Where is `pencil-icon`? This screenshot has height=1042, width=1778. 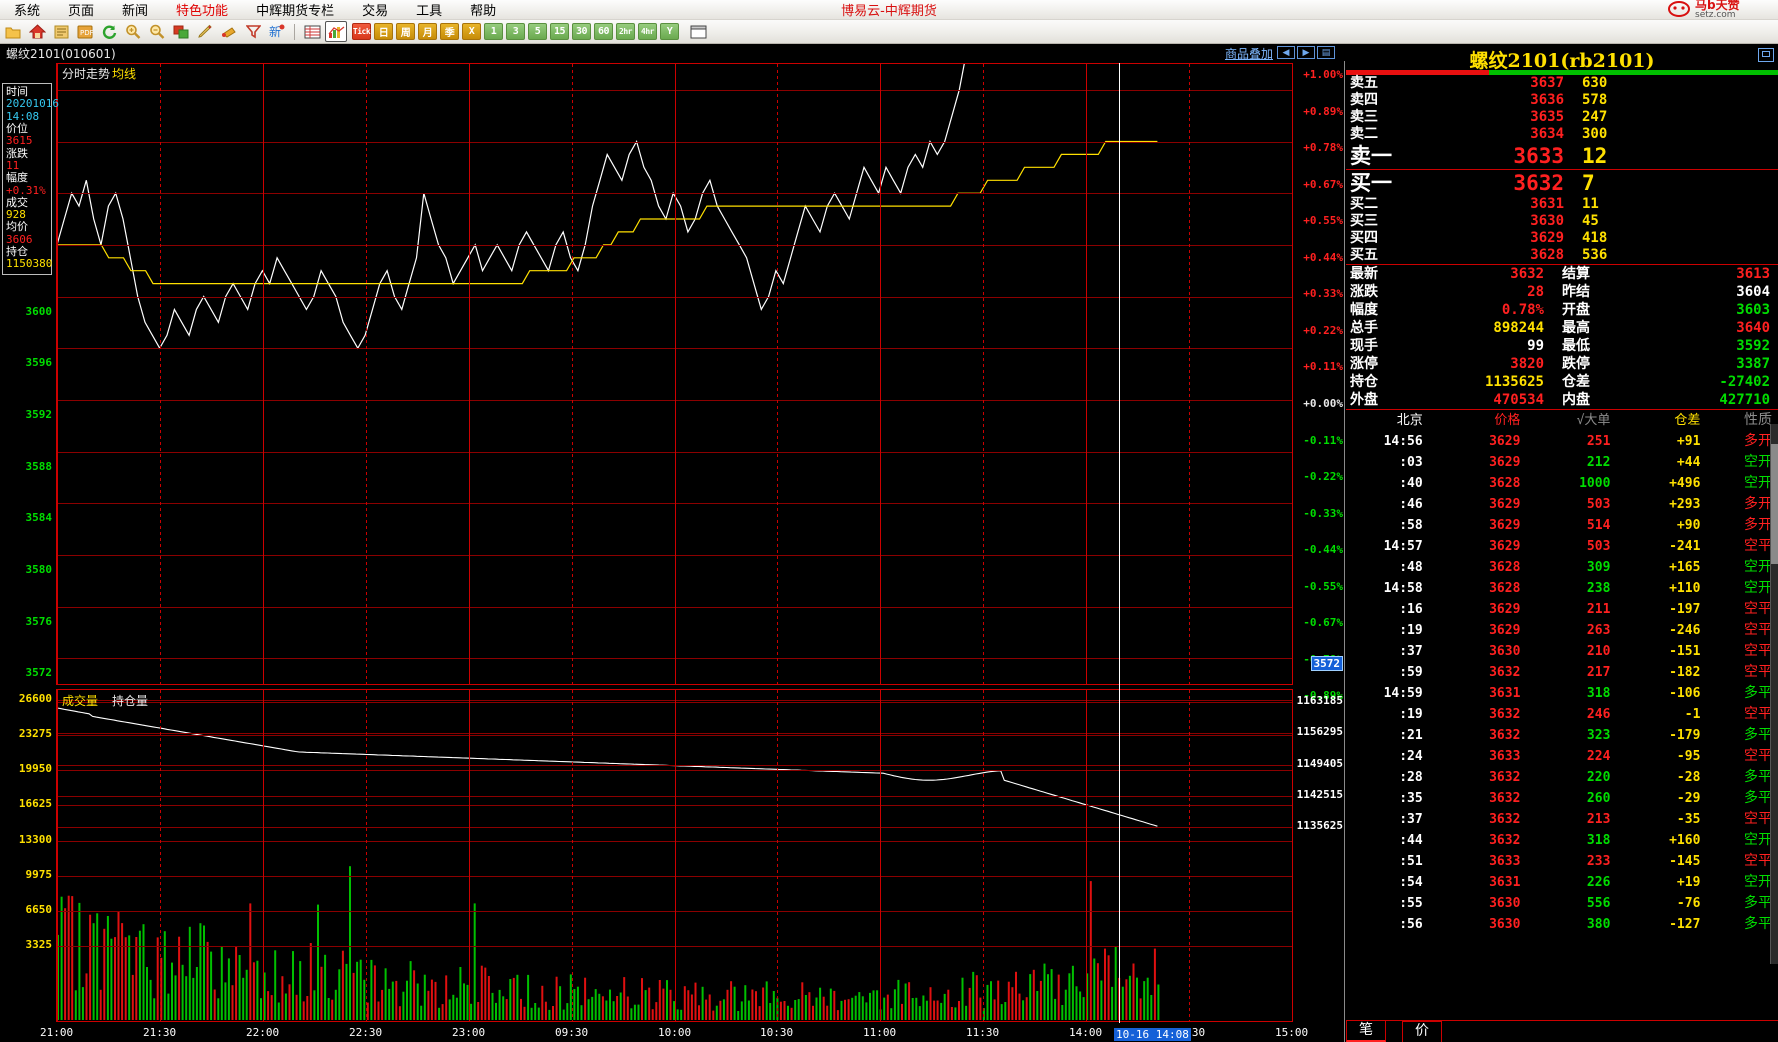
pencil-icon is located at coordinates (205, 31).